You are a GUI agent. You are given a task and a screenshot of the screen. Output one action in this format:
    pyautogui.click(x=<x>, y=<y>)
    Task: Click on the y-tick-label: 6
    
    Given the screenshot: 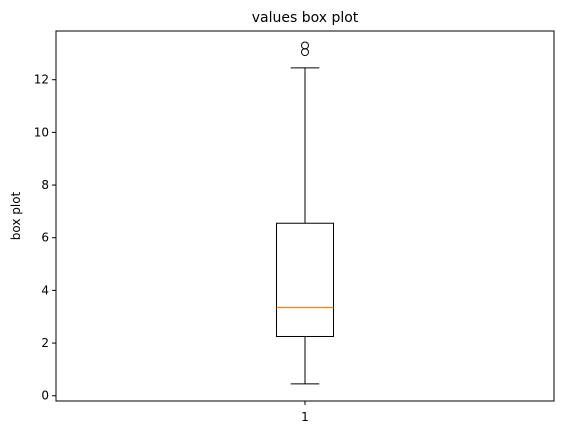 What is the action you would take?
    pyautogui.click(x=45, y=238)
    